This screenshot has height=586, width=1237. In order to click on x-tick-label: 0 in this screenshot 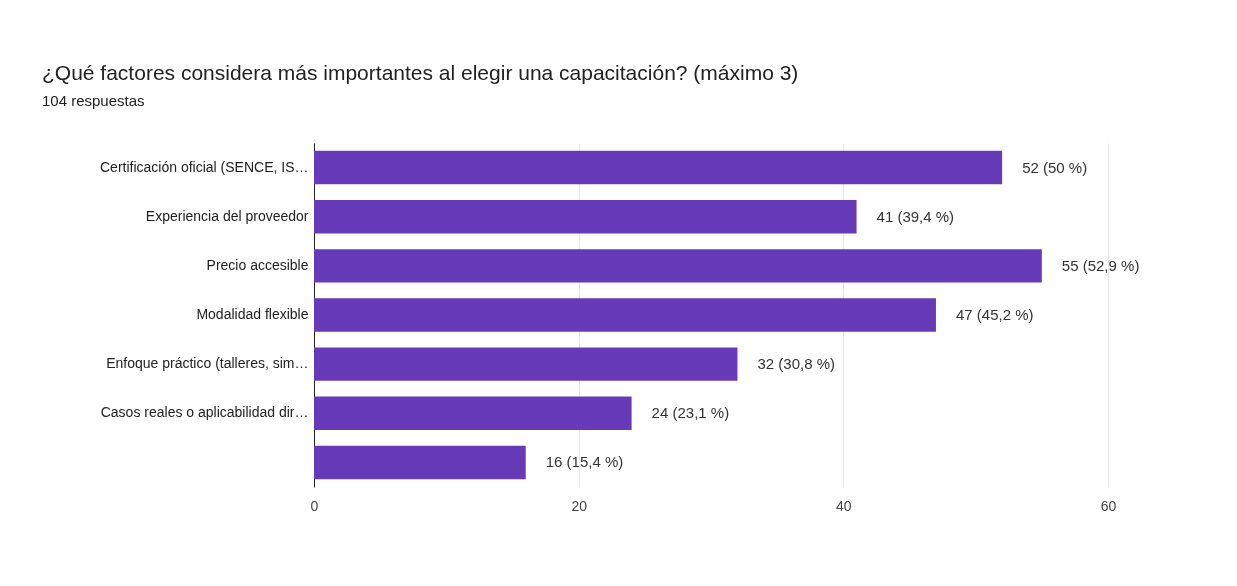, I will do `click(314, 505)`.